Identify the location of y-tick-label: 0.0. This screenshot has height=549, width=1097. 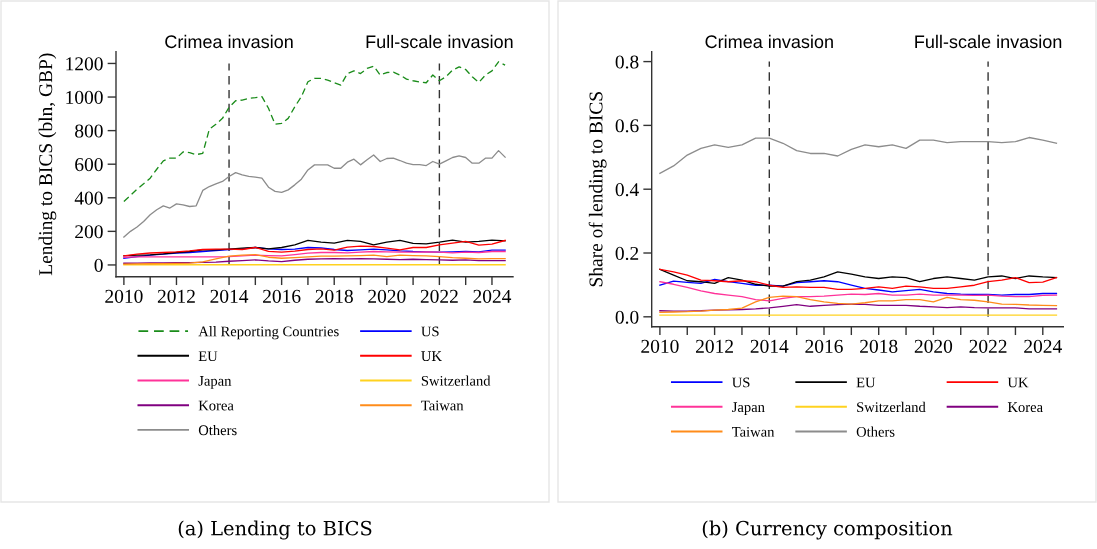
(627, 317).